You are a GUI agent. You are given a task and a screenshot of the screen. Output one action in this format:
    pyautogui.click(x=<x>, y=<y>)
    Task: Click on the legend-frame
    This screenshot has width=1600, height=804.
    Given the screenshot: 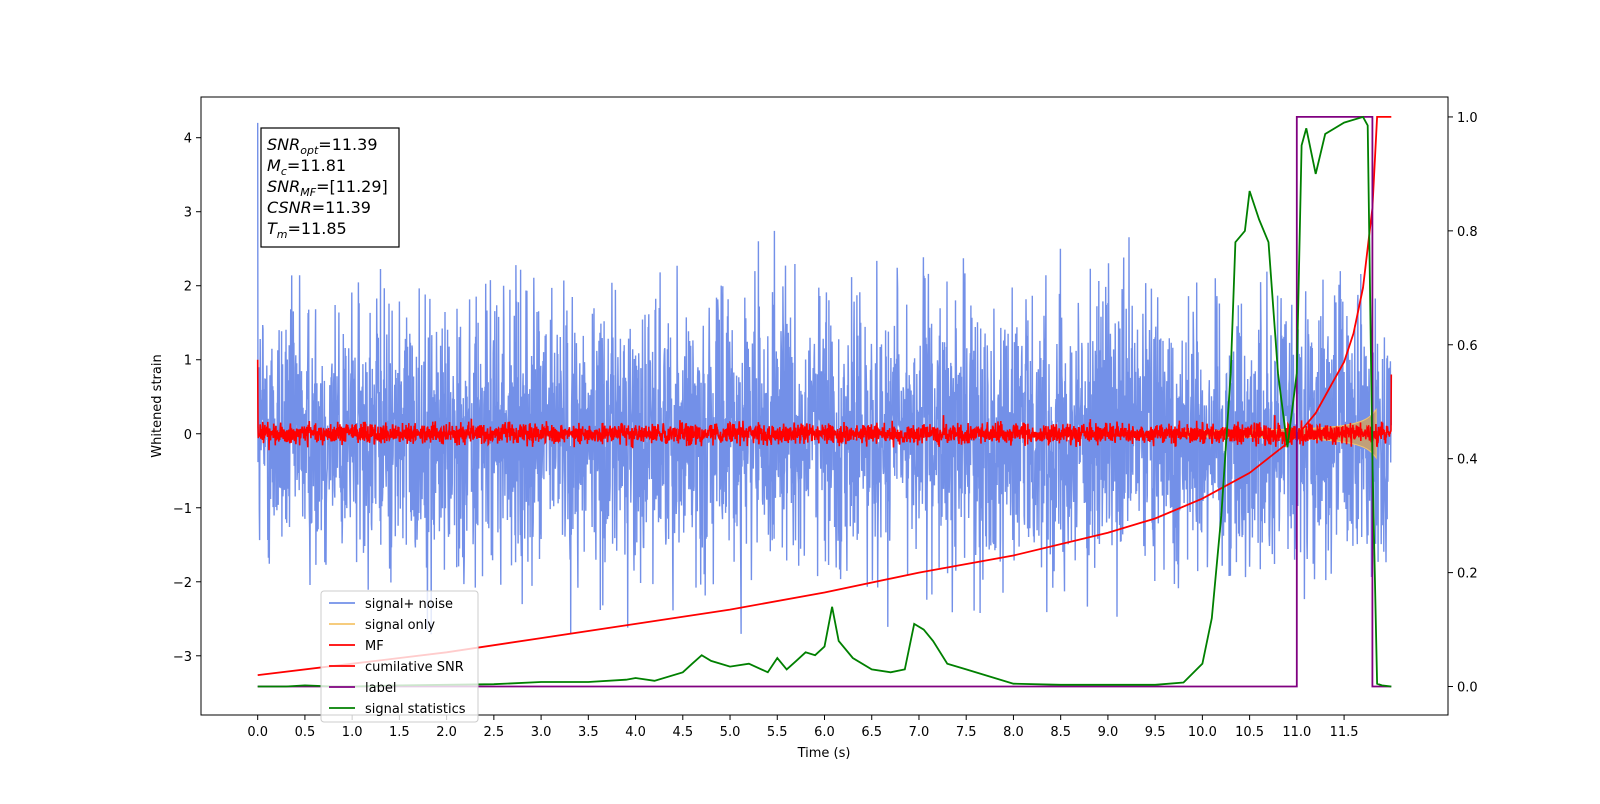 What is the action you would take?
    pyautogui.click(x=399, y=656)
    